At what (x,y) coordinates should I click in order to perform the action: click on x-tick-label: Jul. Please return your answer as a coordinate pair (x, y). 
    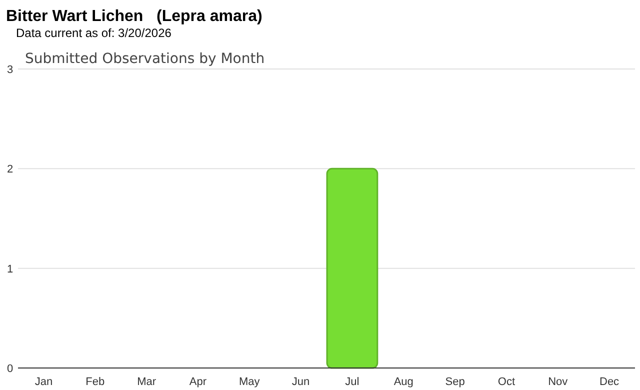
    Looking at the image, I should click on (352, 382).